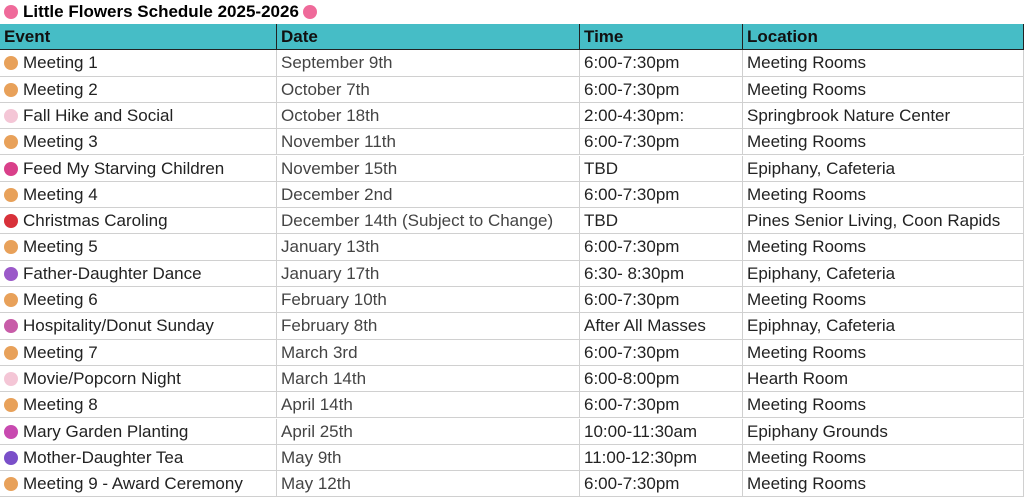 The image size is (1024, 497). I want to click on location-cell-text: Springbrook Nature Center, so click(849, 115).